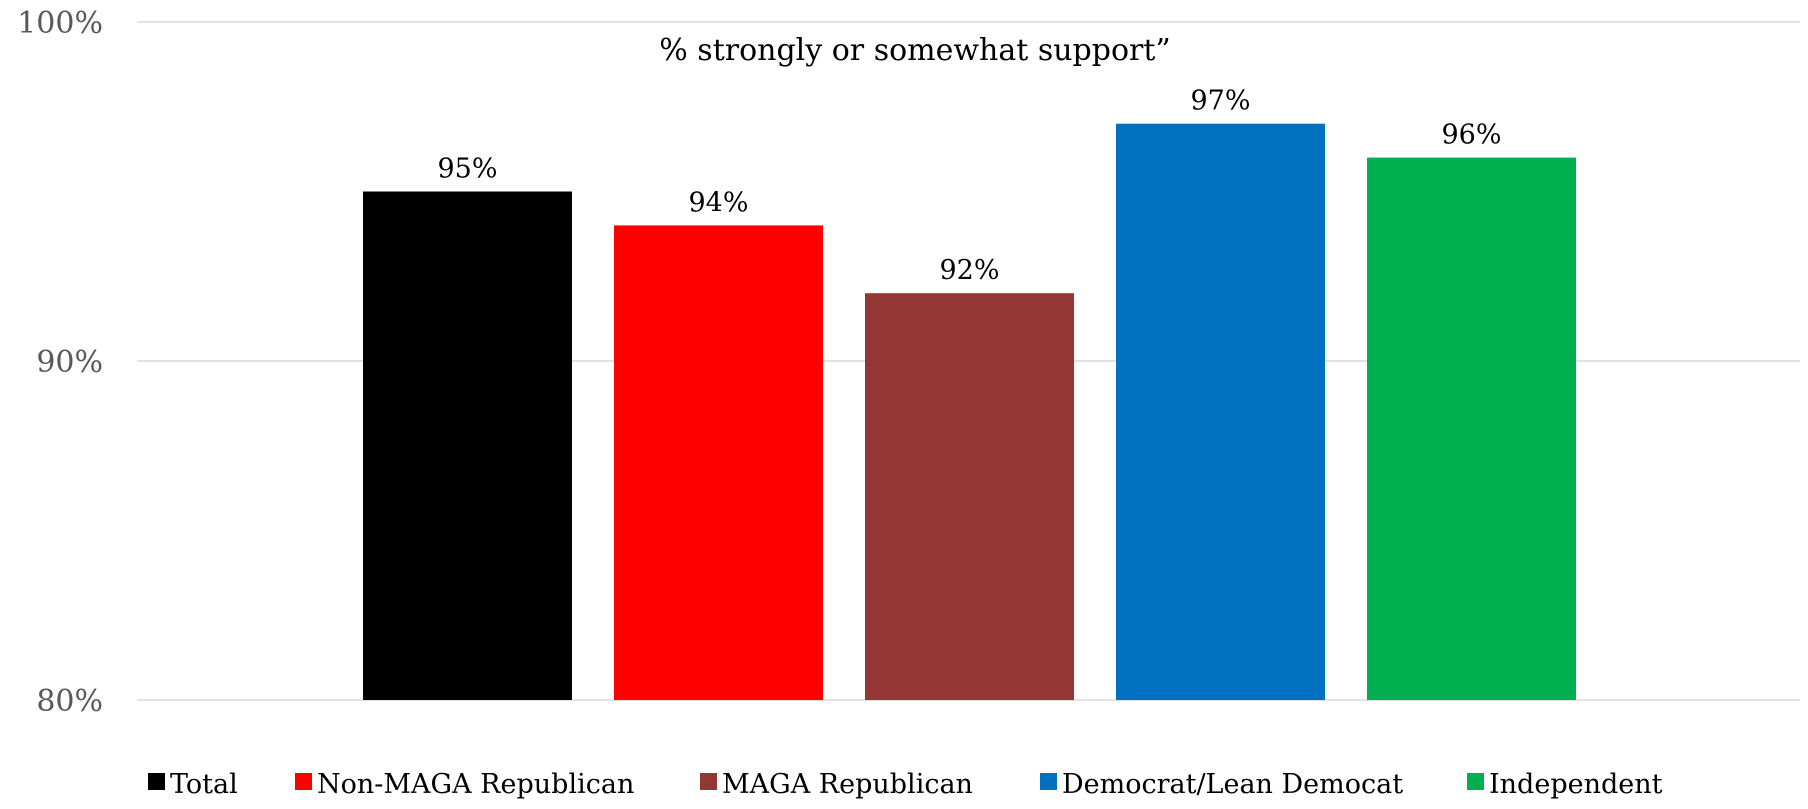 The image size is (1808, 809). I want to click on bar-democrat-lean-democat, so click(1220, 411).